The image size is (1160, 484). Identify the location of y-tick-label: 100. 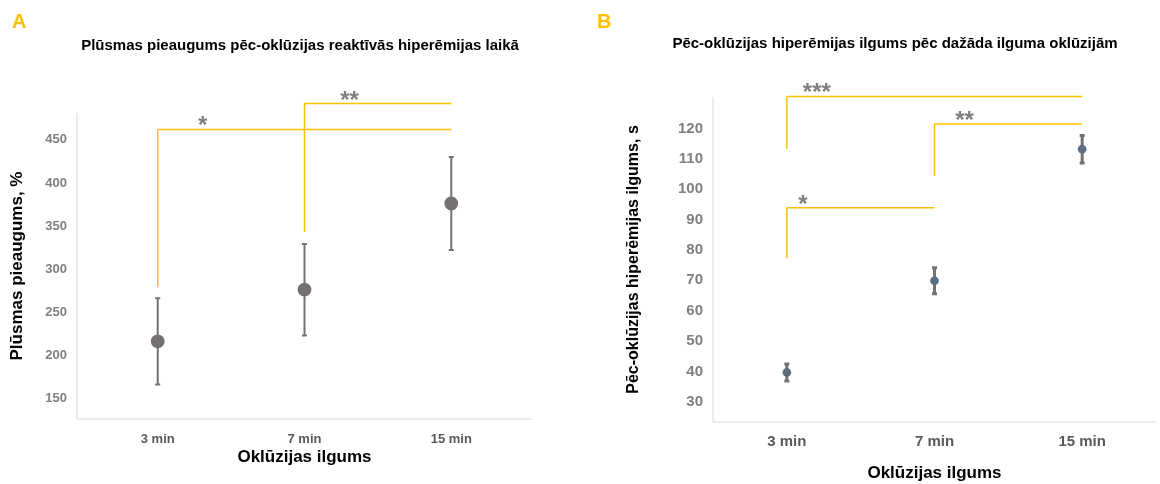
(690, 188).